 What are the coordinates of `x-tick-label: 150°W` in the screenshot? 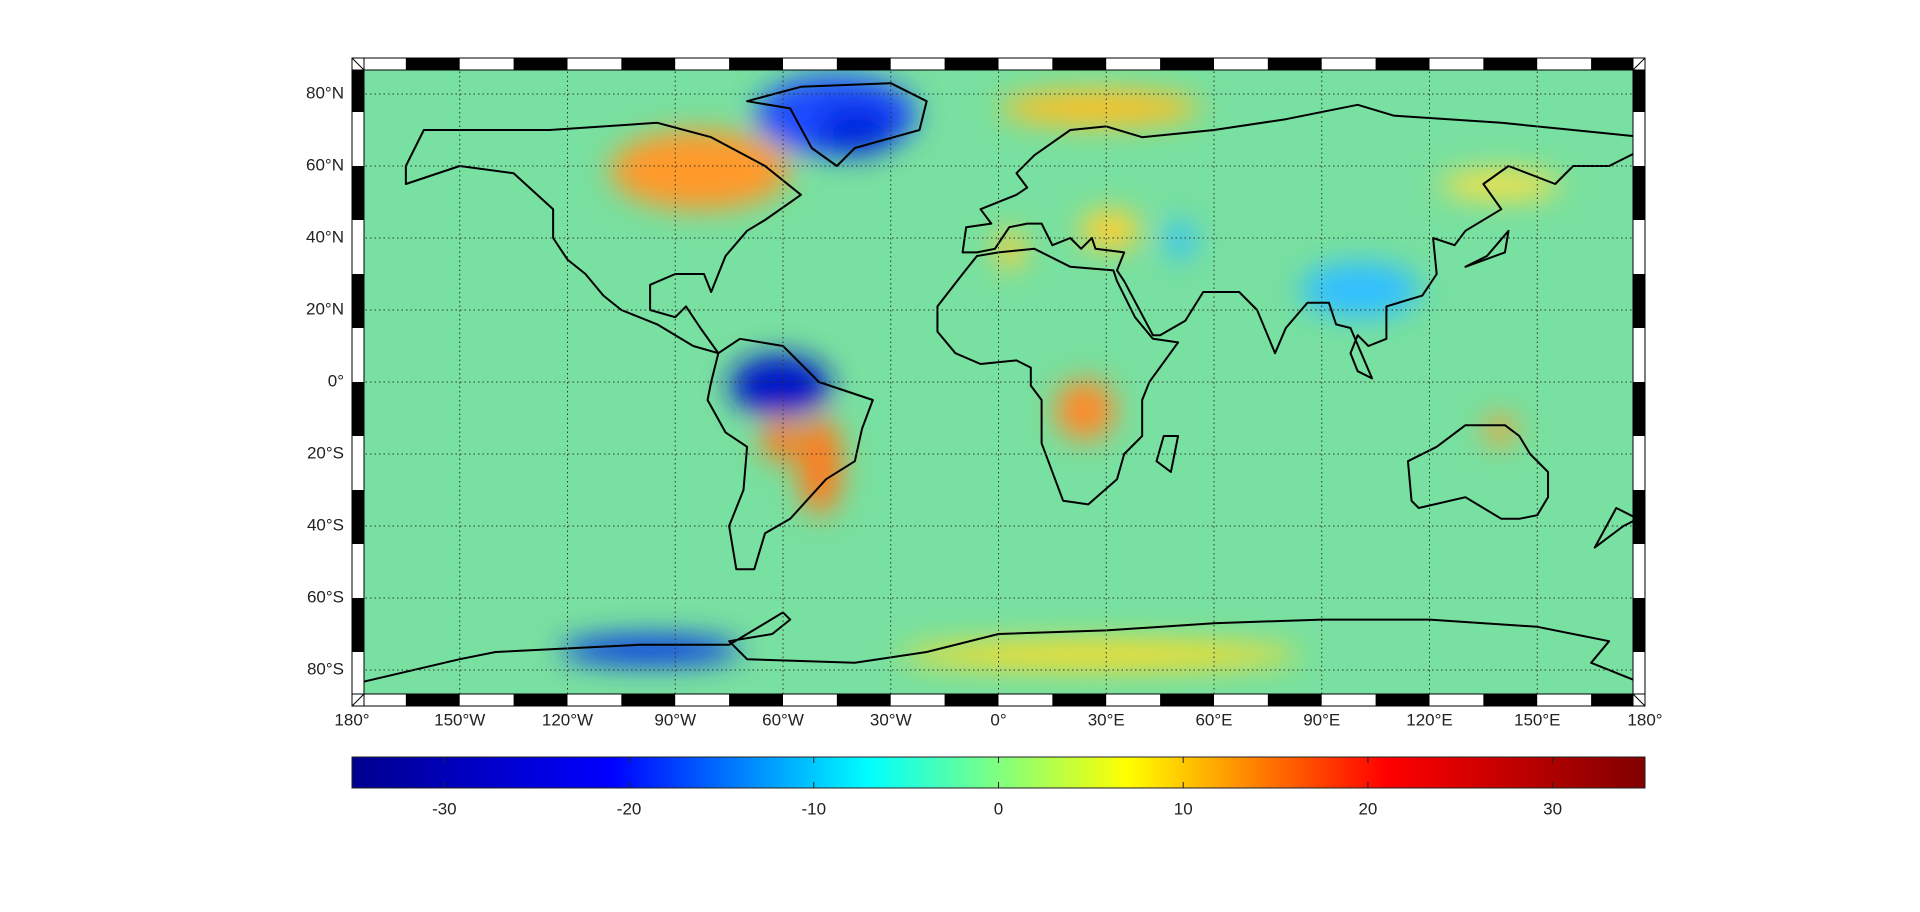 It's located at (459, 719).